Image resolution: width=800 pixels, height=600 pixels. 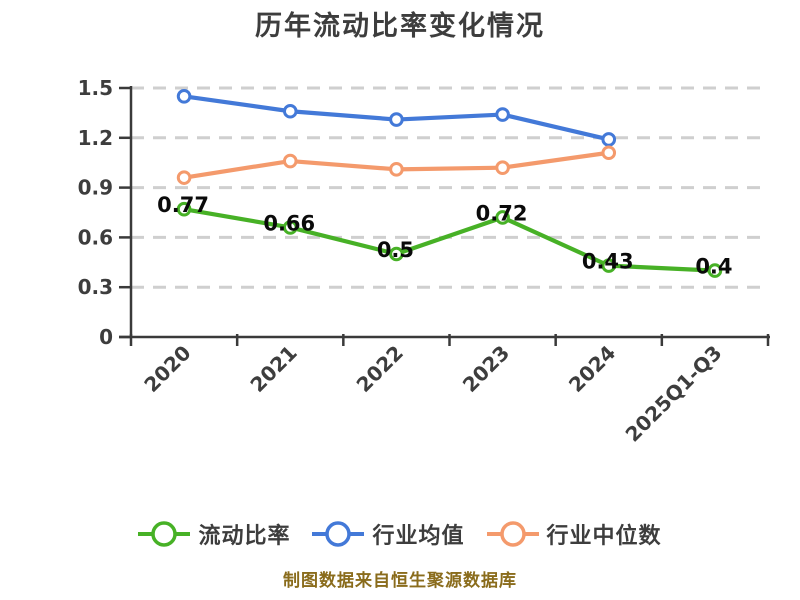 I want to click on y-tick-label: 1.5, so click(x=95, y=88).